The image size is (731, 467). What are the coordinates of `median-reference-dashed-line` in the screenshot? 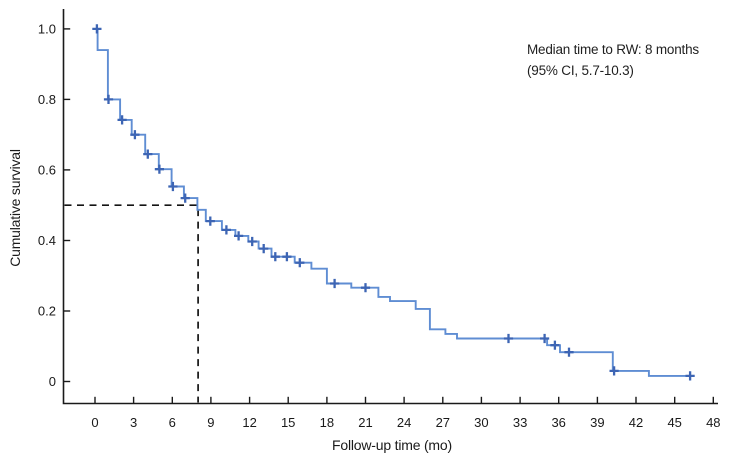 It's located at (131, 303).